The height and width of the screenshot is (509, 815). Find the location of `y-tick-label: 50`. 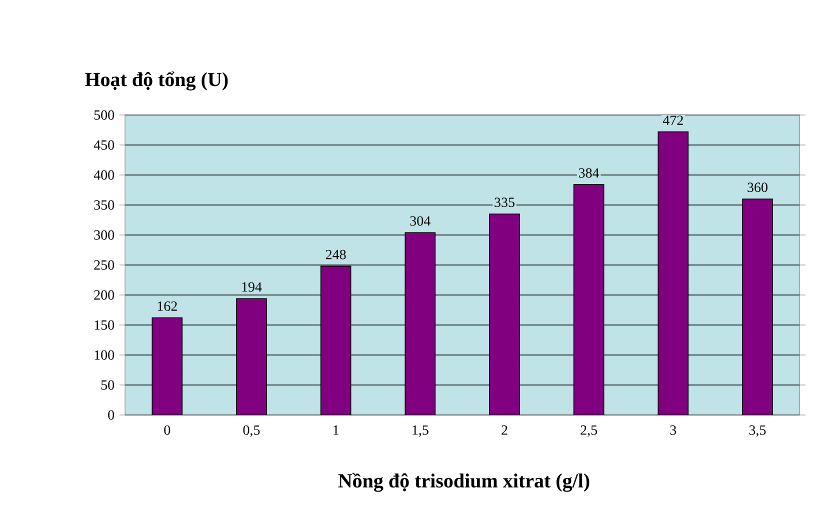

y-tick-label: 50 is located at coordinates (107, 385).